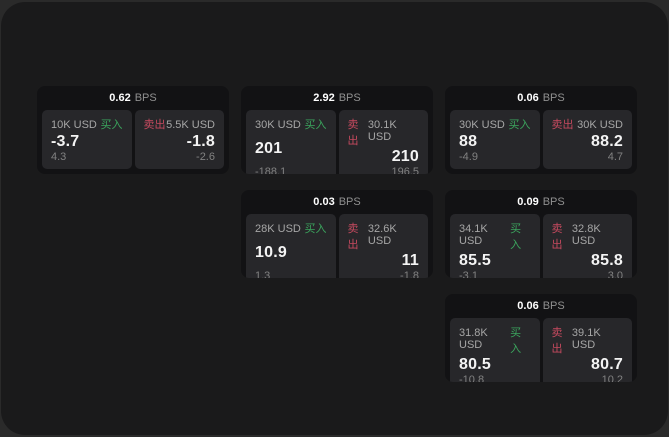 Image resolution: width=669 pixels, height=437 pixels. Describe the element at coordinates (495, 246) in the screenshot. I see `buy-panel: 34.1K USD 买入 85.5 -3.1` at that location.